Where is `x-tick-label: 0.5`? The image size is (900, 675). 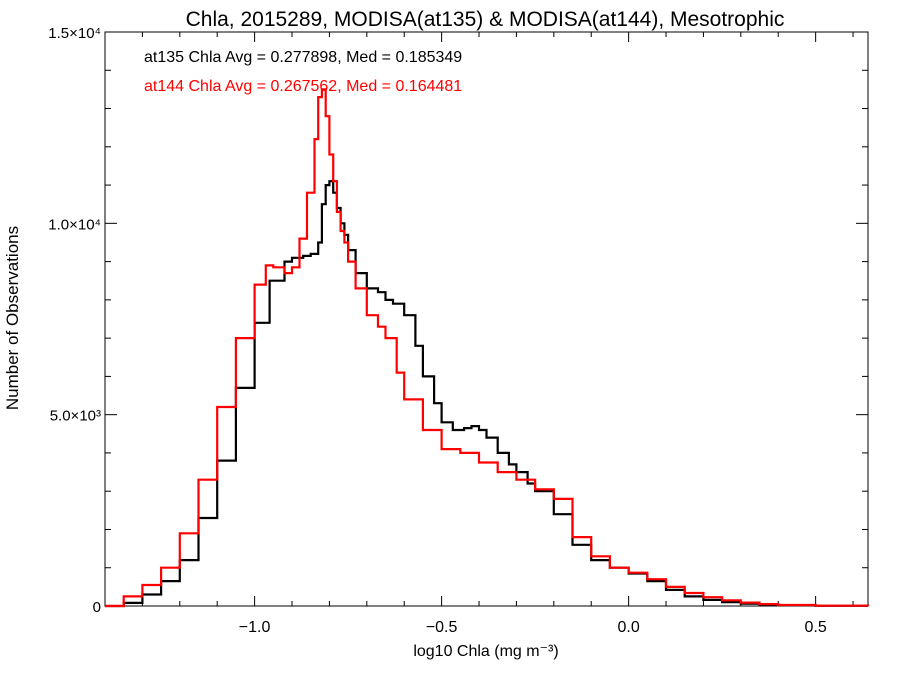 x-tick-label: 0.5 is located at coordinates (816, 627).